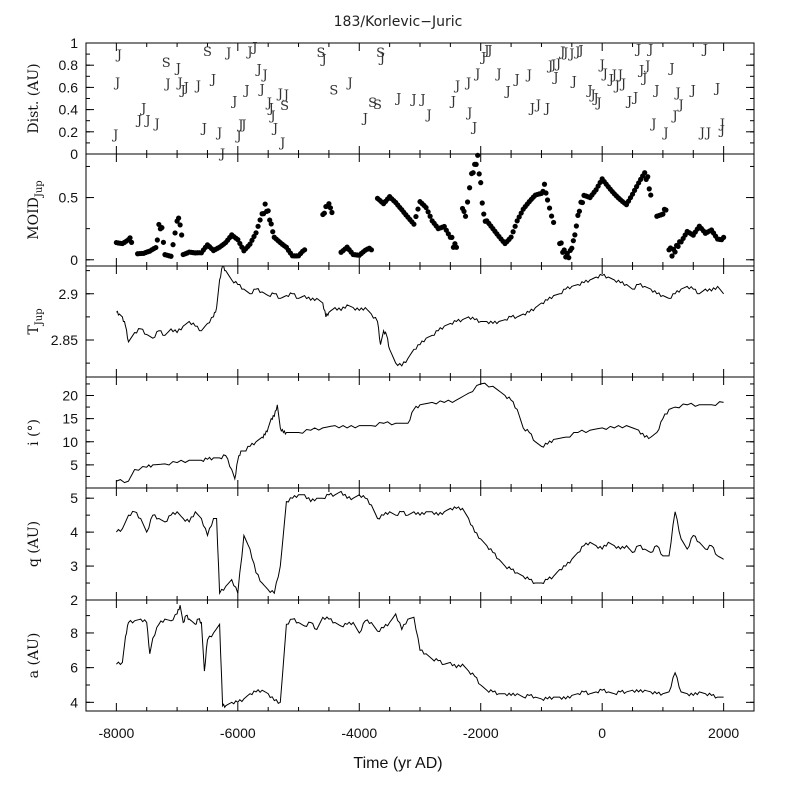 The width and height of the screenshot is (797, 797). Describe the element at coordinates (69, 294) in the screenshot. I see `y-tick-label: 2.9` at that location.